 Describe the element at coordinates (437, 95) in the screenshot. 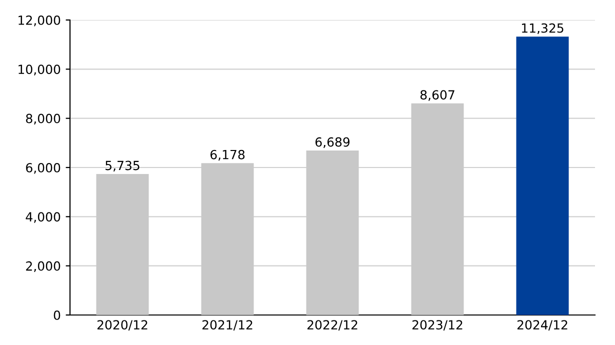

I see `data-label: 8,607` at that location.